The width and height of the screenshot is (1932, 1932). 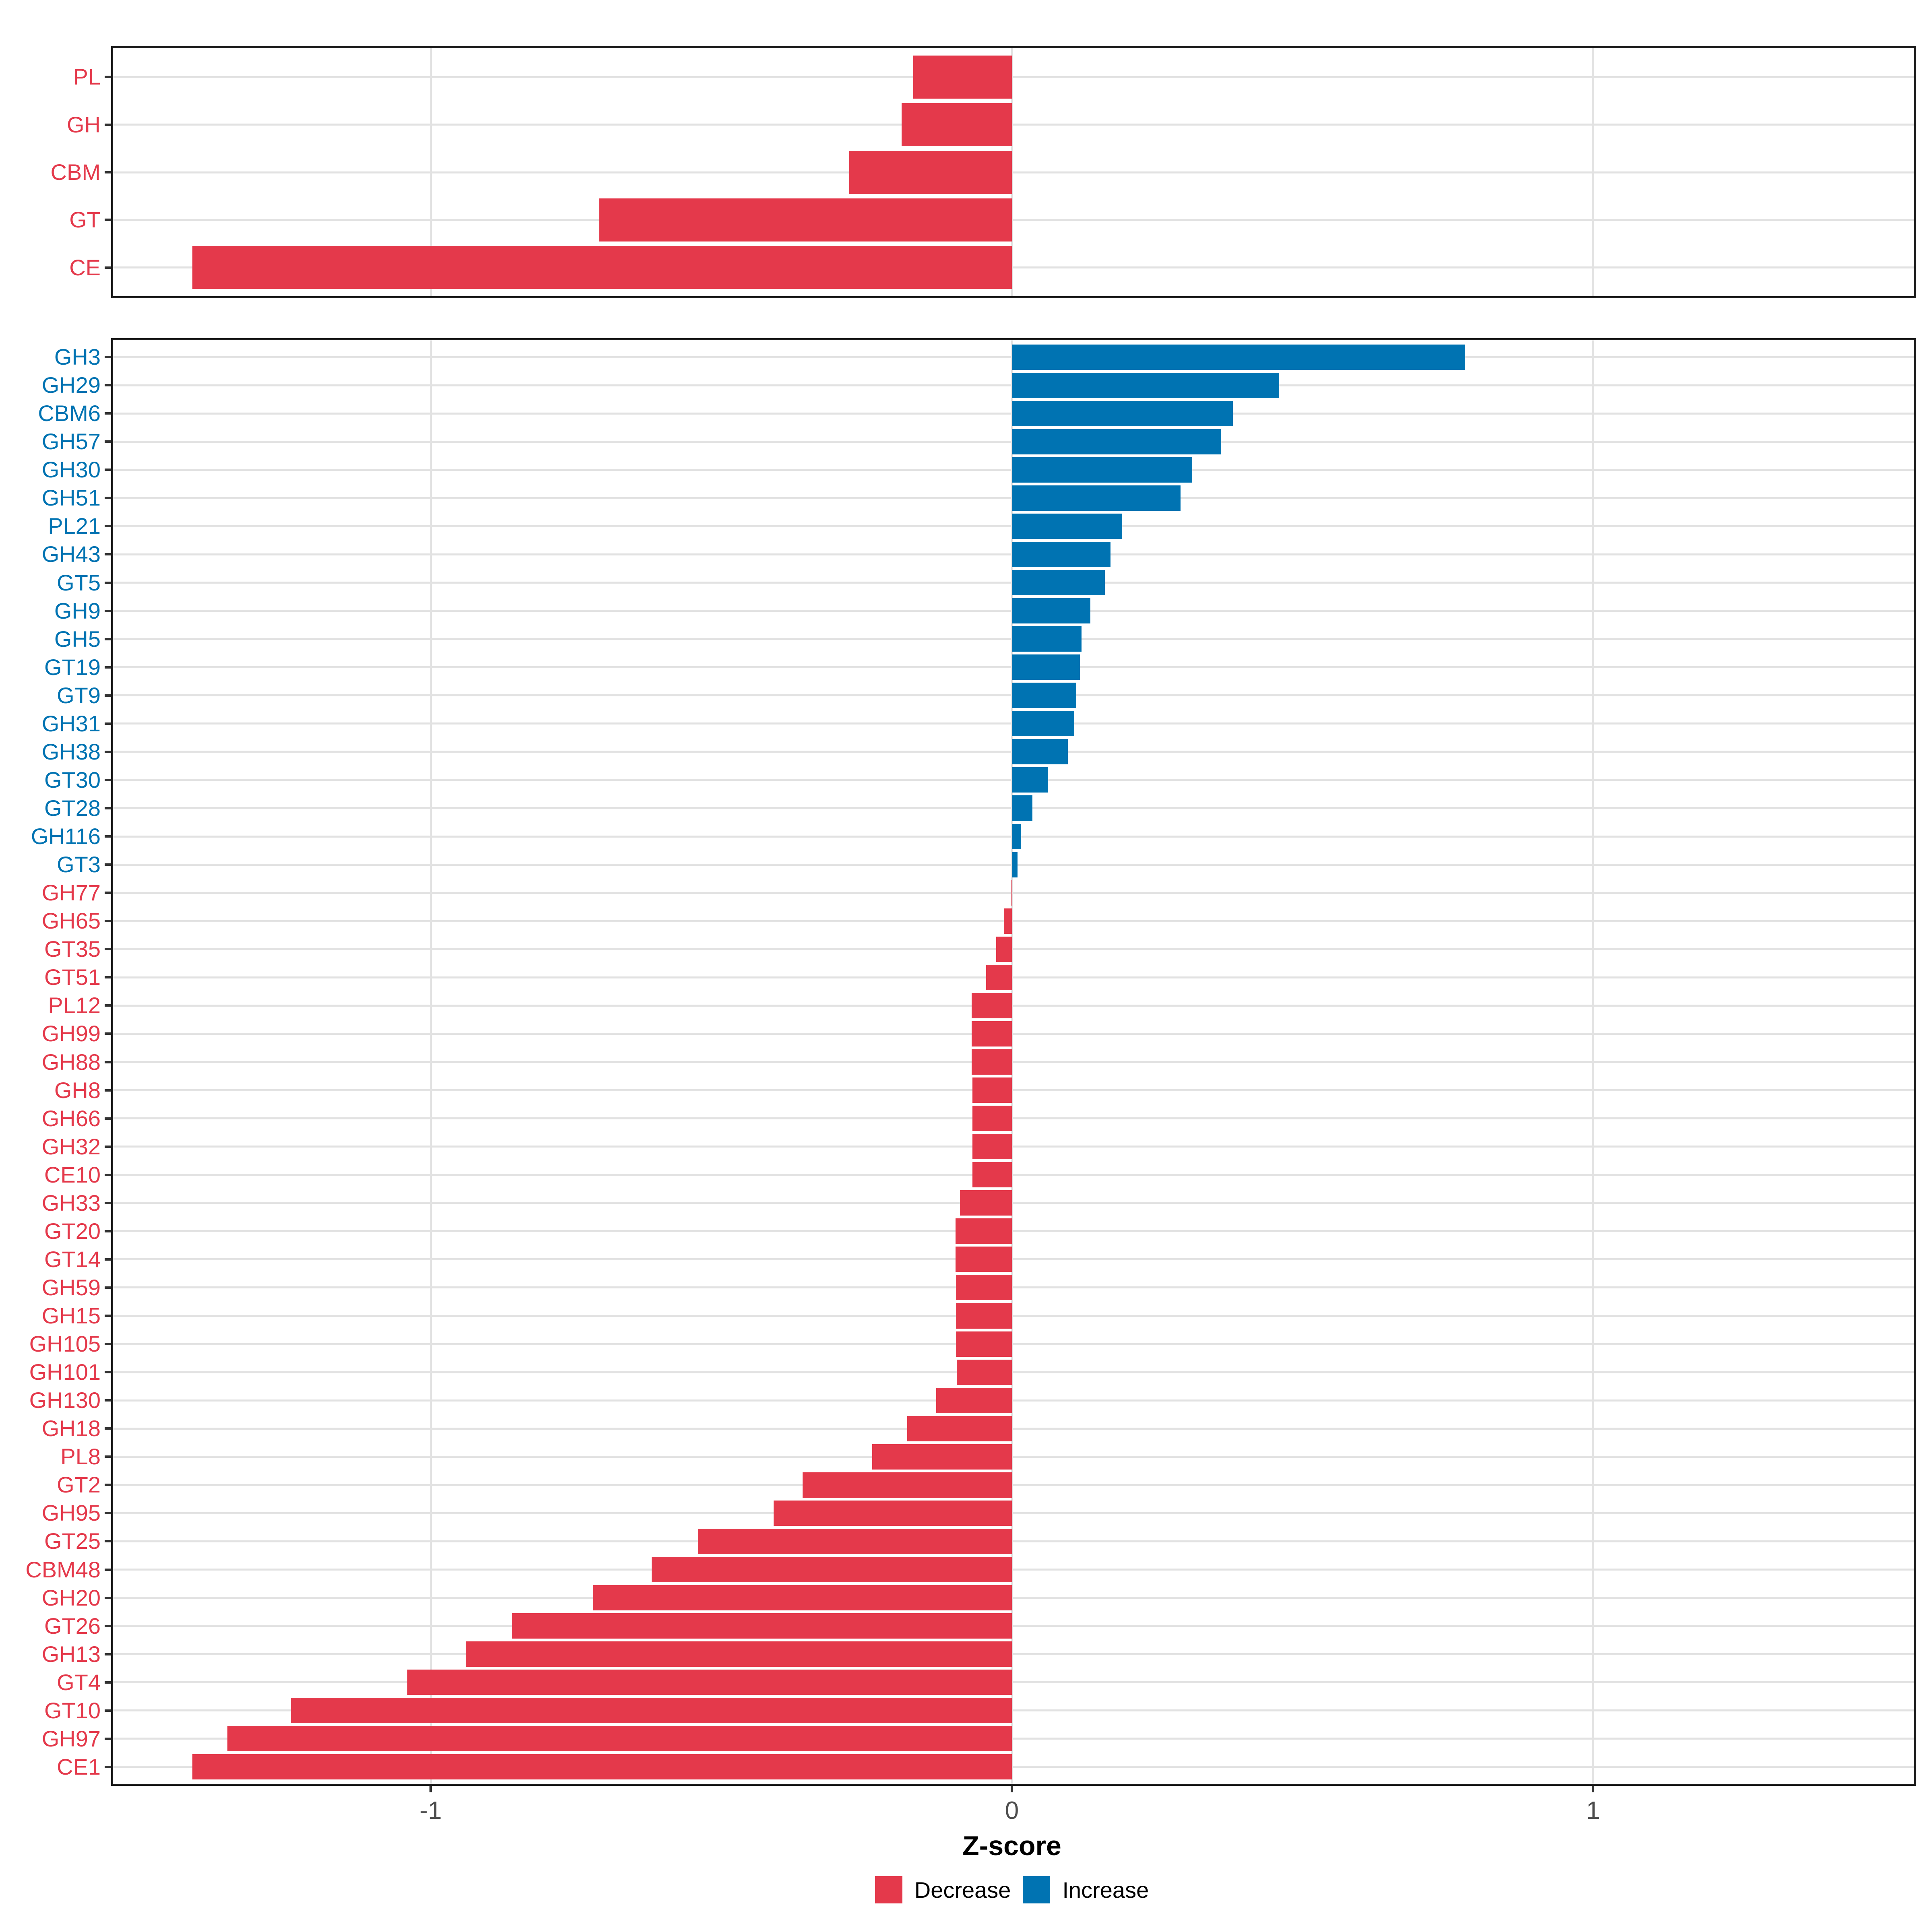 What do you see at coordinates (1007, 921) in the screenshot?
I see `bar-GH65` at bounding box center [1007, 921].